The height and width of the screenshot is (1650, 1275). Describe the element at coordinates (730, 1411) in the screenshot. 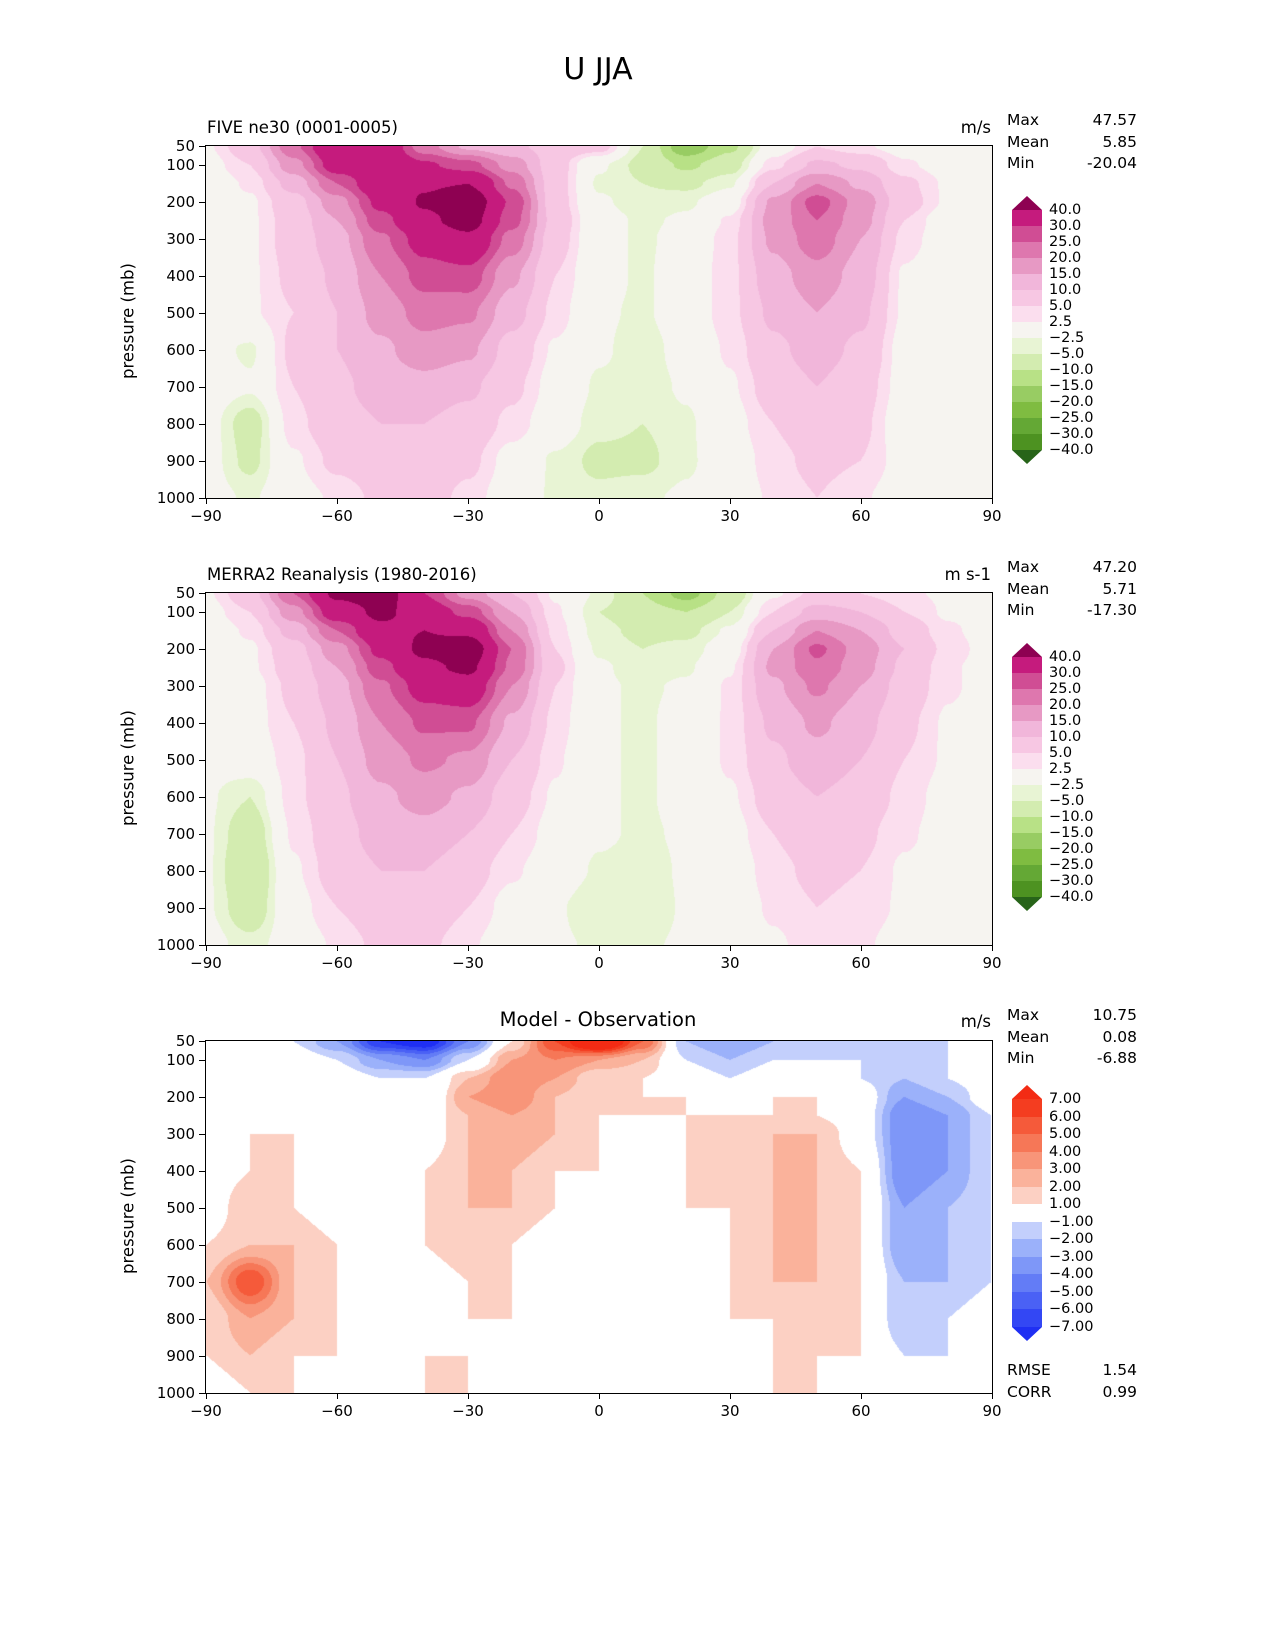

I see `x-tick-label: 30` at that location.